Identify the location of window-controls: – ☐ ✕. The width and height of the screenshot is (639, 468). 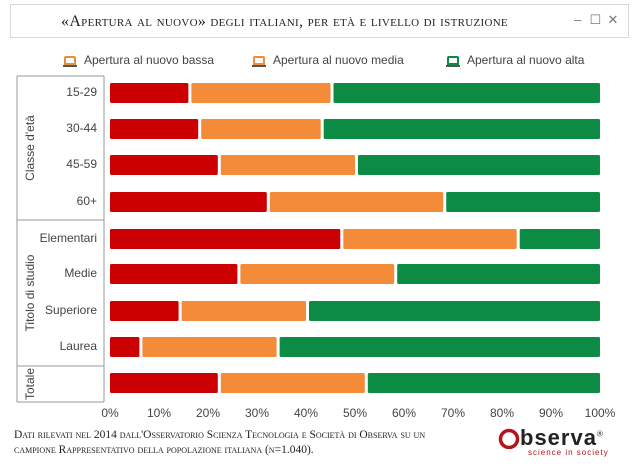
(595, 20).